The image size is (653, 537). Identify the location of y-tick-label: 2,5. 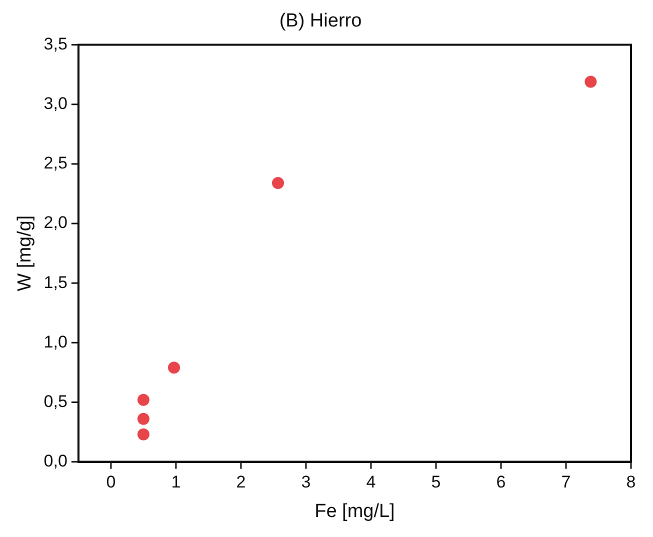
(56, 163).